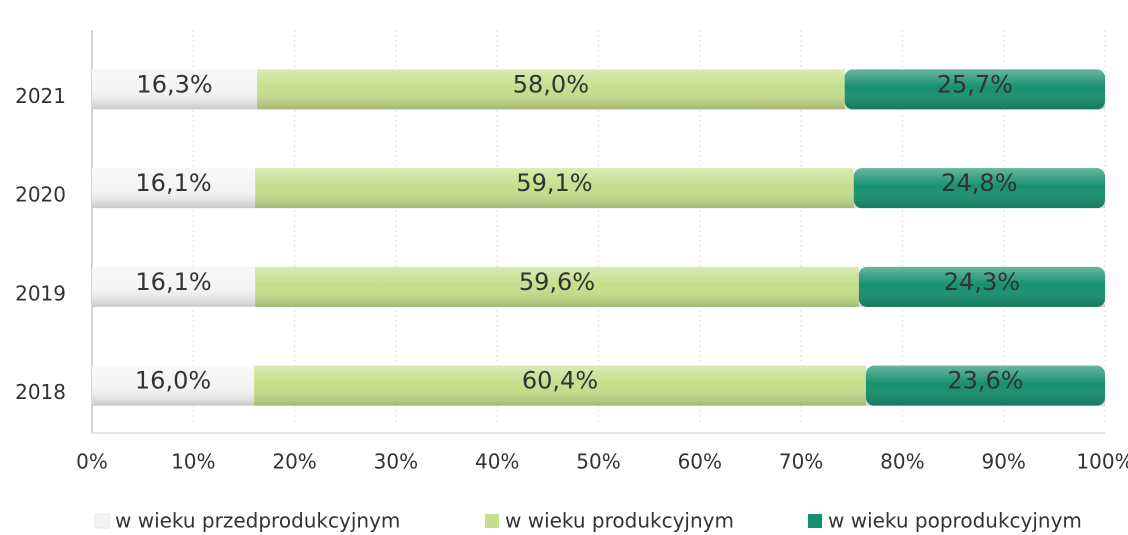 This screenshot has height=535, width=1128. Describe the element at coordinates (497, 462) in the screenshot. I see `x-tick-label: 40%` at that location.